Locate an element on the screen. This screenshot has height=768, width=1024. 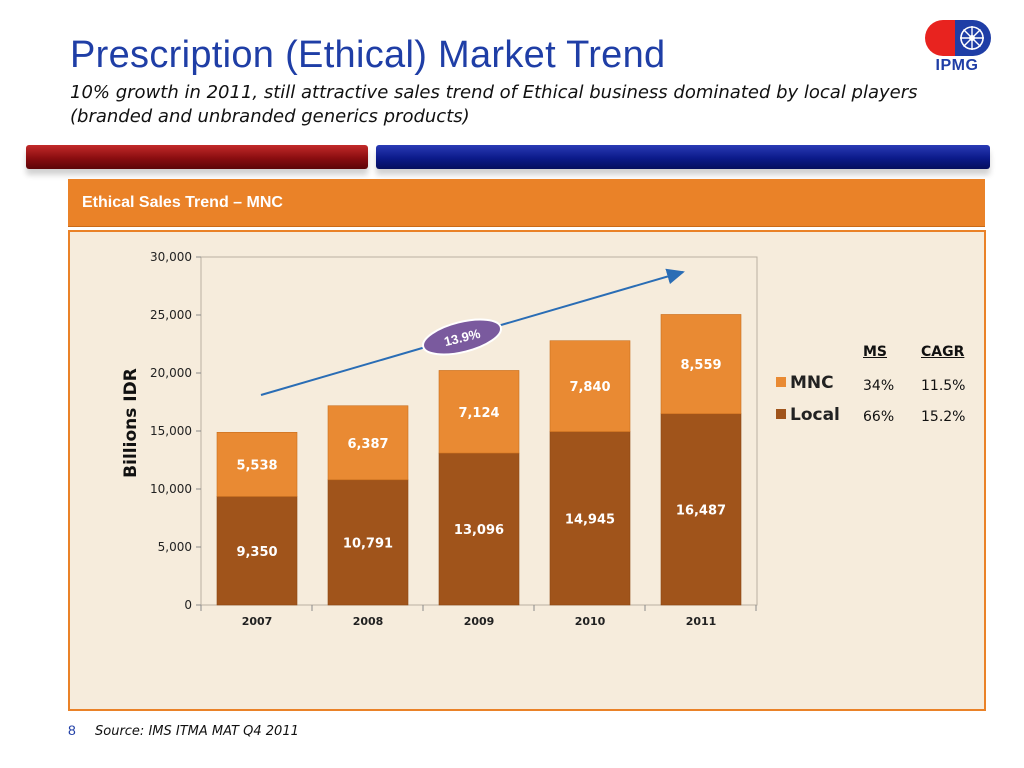
bar-local-2010 is located at coordinates (590, 518).